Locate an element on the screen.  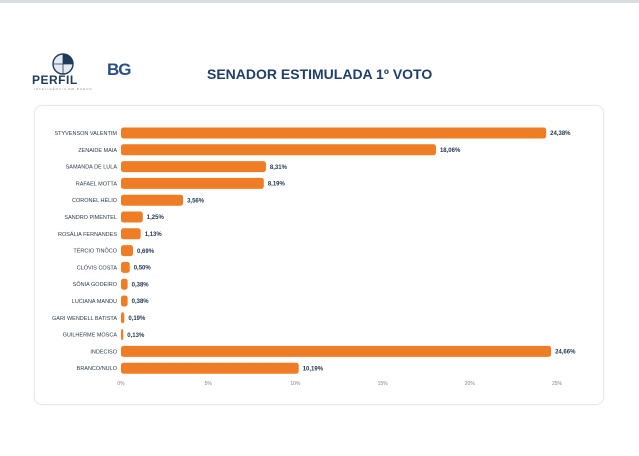
value-label: 10,19% is located at coordinates (313, 369).